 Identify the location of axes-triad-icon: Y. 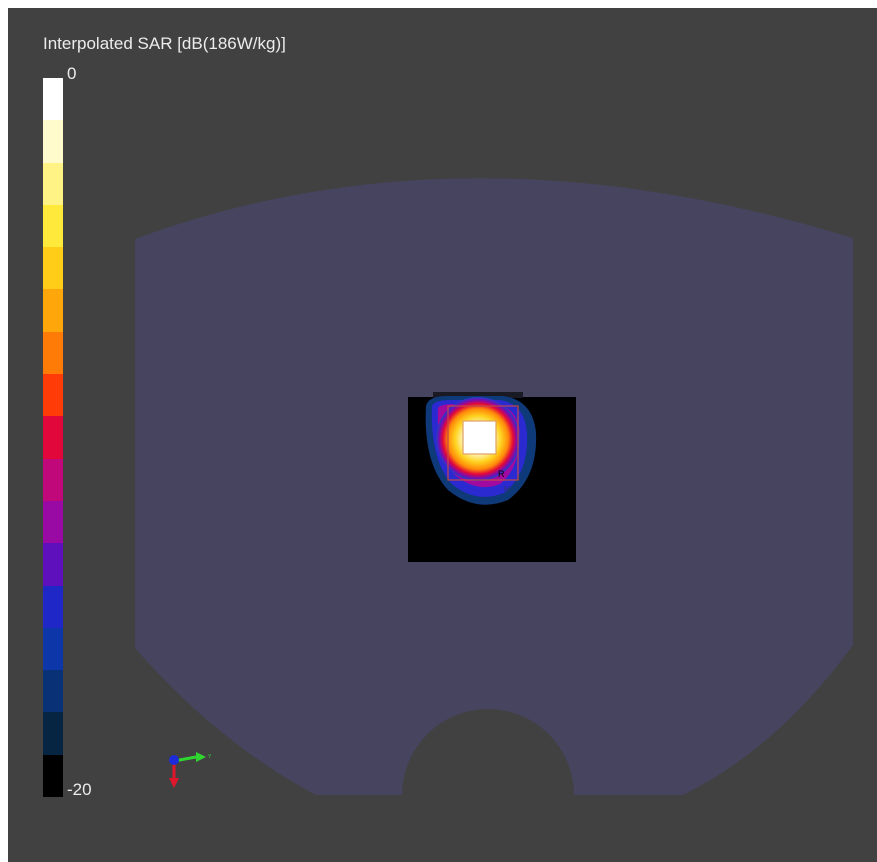
(189, 771).